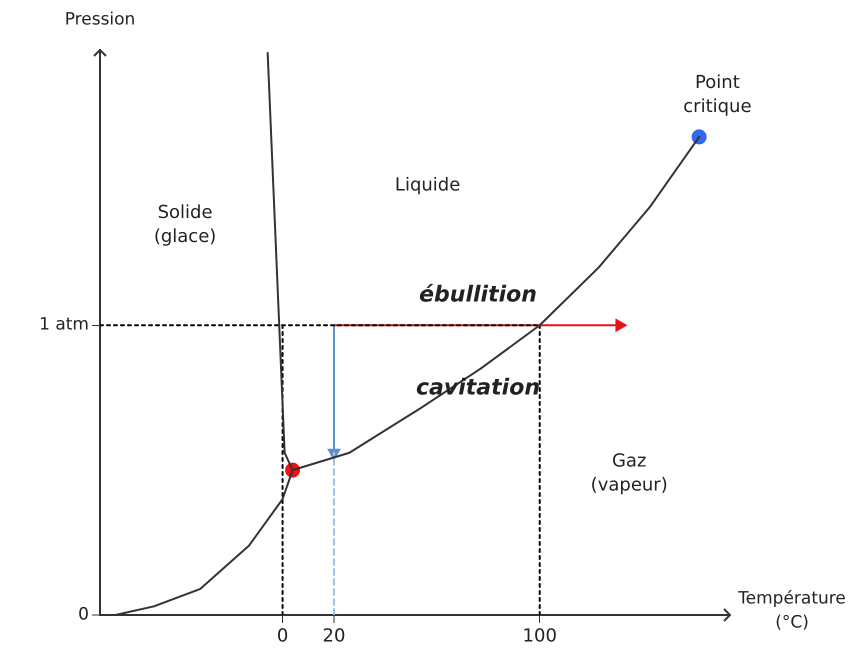 This screenshot has height=659, width=861. I want to click on x-axis-title: Température (°C), so click(791, 610).